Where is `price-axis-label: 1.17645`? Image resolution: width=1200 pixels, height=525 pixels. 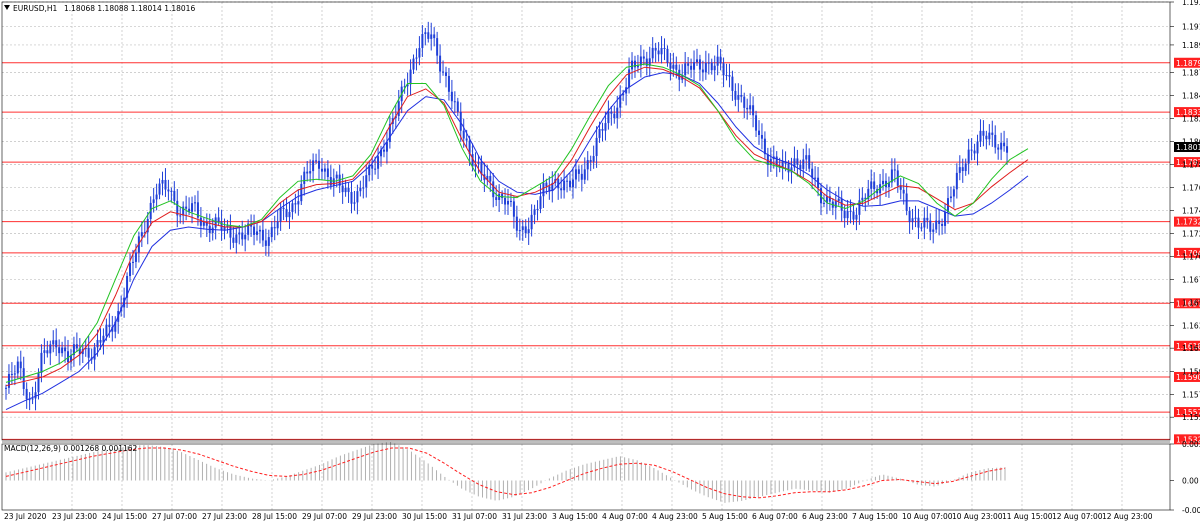 price-axis-label: 1.17645 is located at coordinates (1191, 187).